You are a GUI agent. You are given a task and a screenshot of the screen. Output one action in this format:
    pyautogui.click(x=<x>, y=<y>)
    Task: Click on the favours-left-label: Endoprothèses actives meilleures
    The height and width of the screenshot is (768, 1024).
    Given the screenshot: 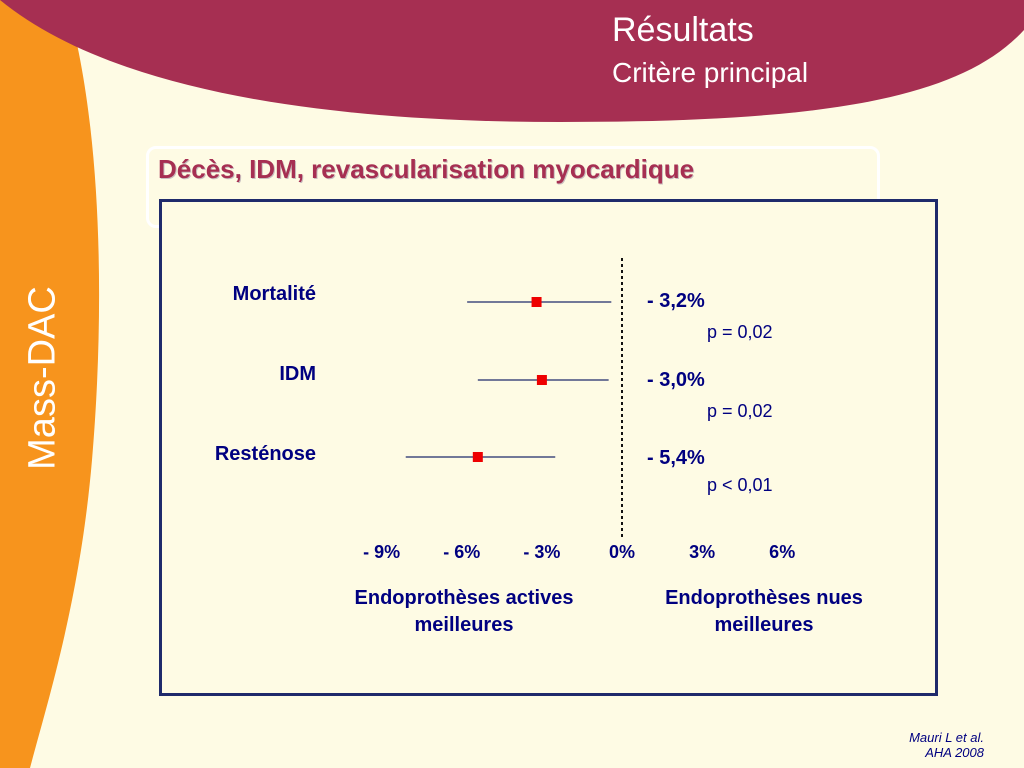 What is the action you would take?
    pyautogui.click(x=464, y=611)
    